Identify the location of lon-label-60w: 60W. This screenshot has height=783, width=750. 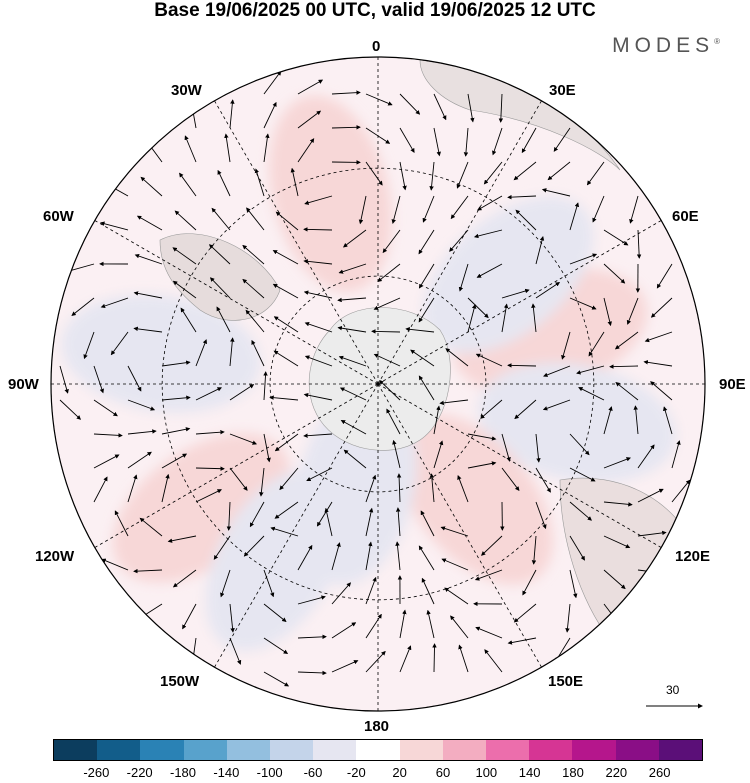
(58, 216).